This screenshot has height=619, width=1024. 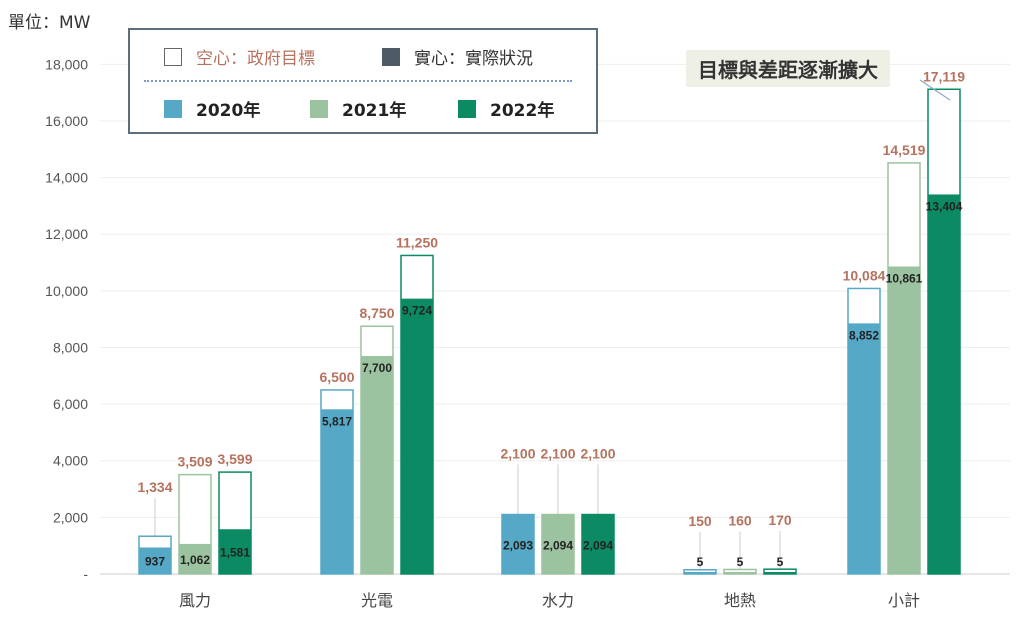 I want to click on actual-value-label: 9,724, so click(x=417, y=311).